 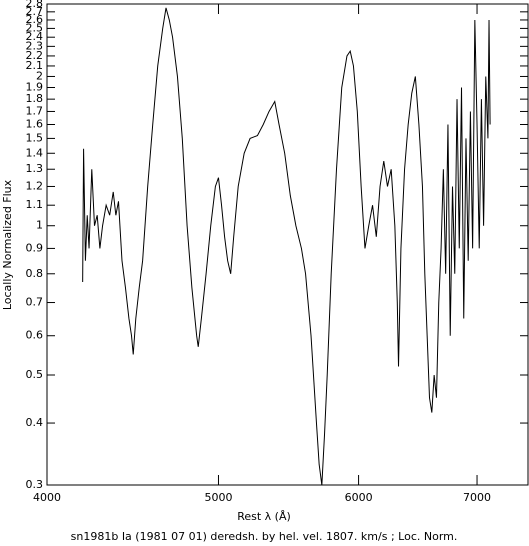 What do you see at coordinates (7, 244) in the screenshot?
I see `y-axis-label: Locally Normalized Flux` at bounding box center [7, 244].